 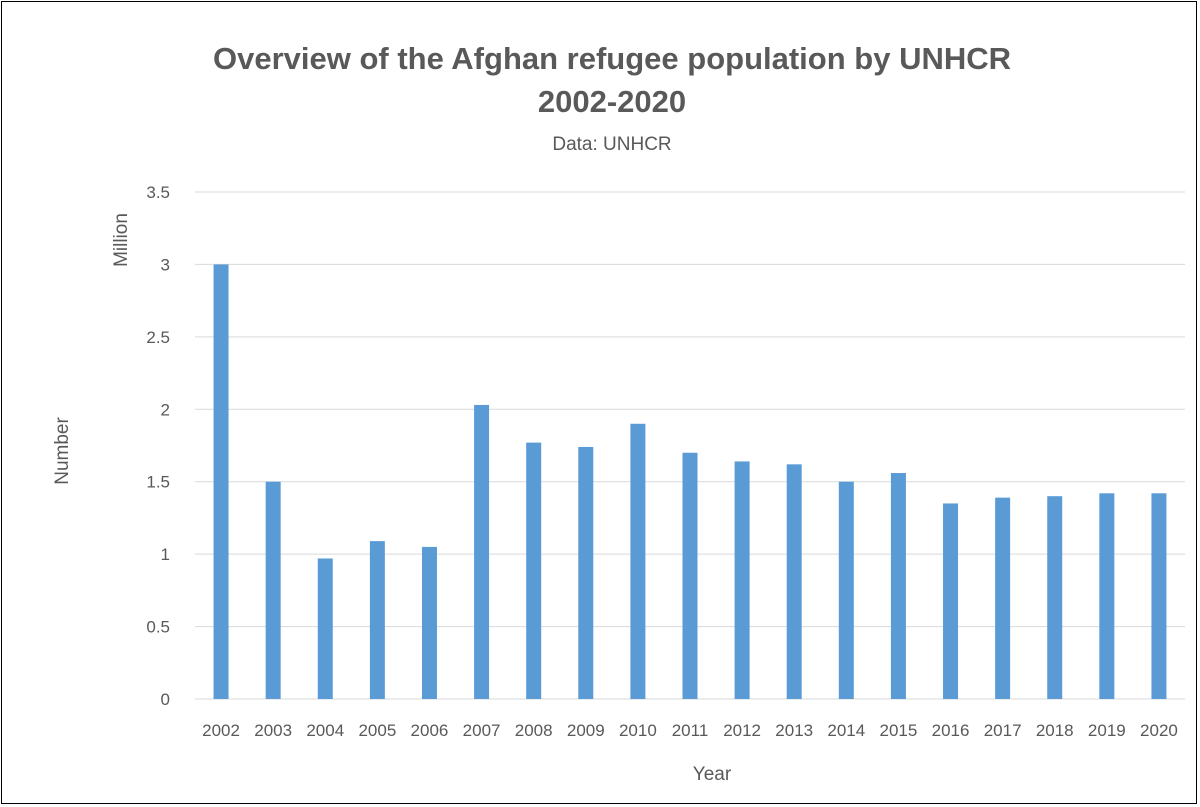 I want to click on x-tick-label: 2018, so click(x=1055, y=730).